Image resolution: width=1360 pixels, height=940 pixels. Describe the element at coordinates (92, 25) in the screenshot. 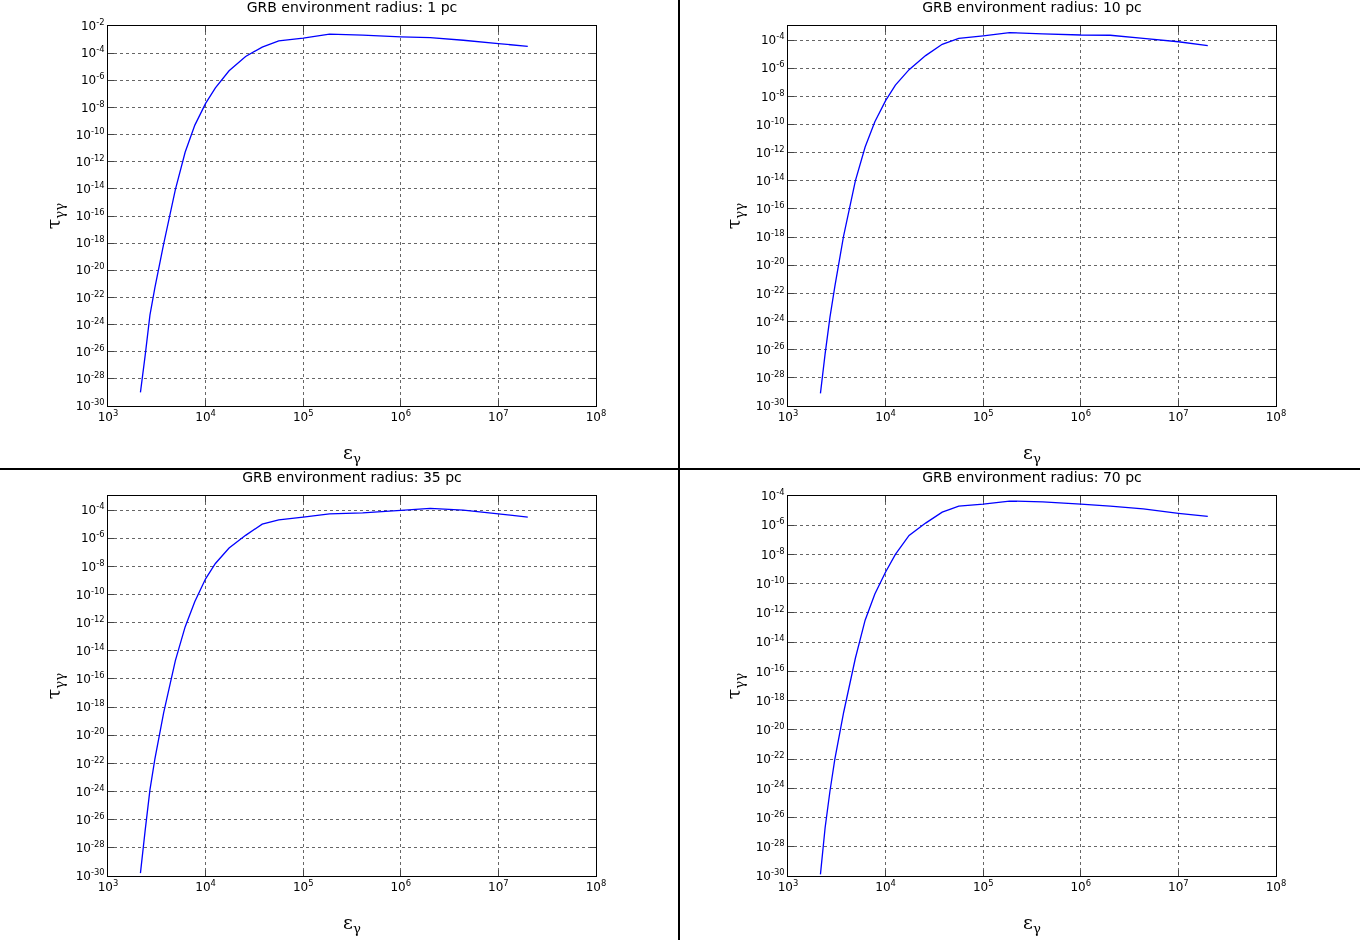

I see `y-tick-label: 10$^{-2}$` at that location.